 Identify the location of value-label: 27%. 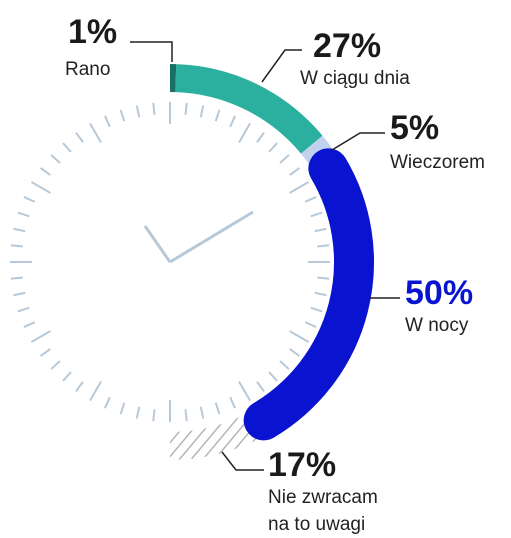
(347, 46).